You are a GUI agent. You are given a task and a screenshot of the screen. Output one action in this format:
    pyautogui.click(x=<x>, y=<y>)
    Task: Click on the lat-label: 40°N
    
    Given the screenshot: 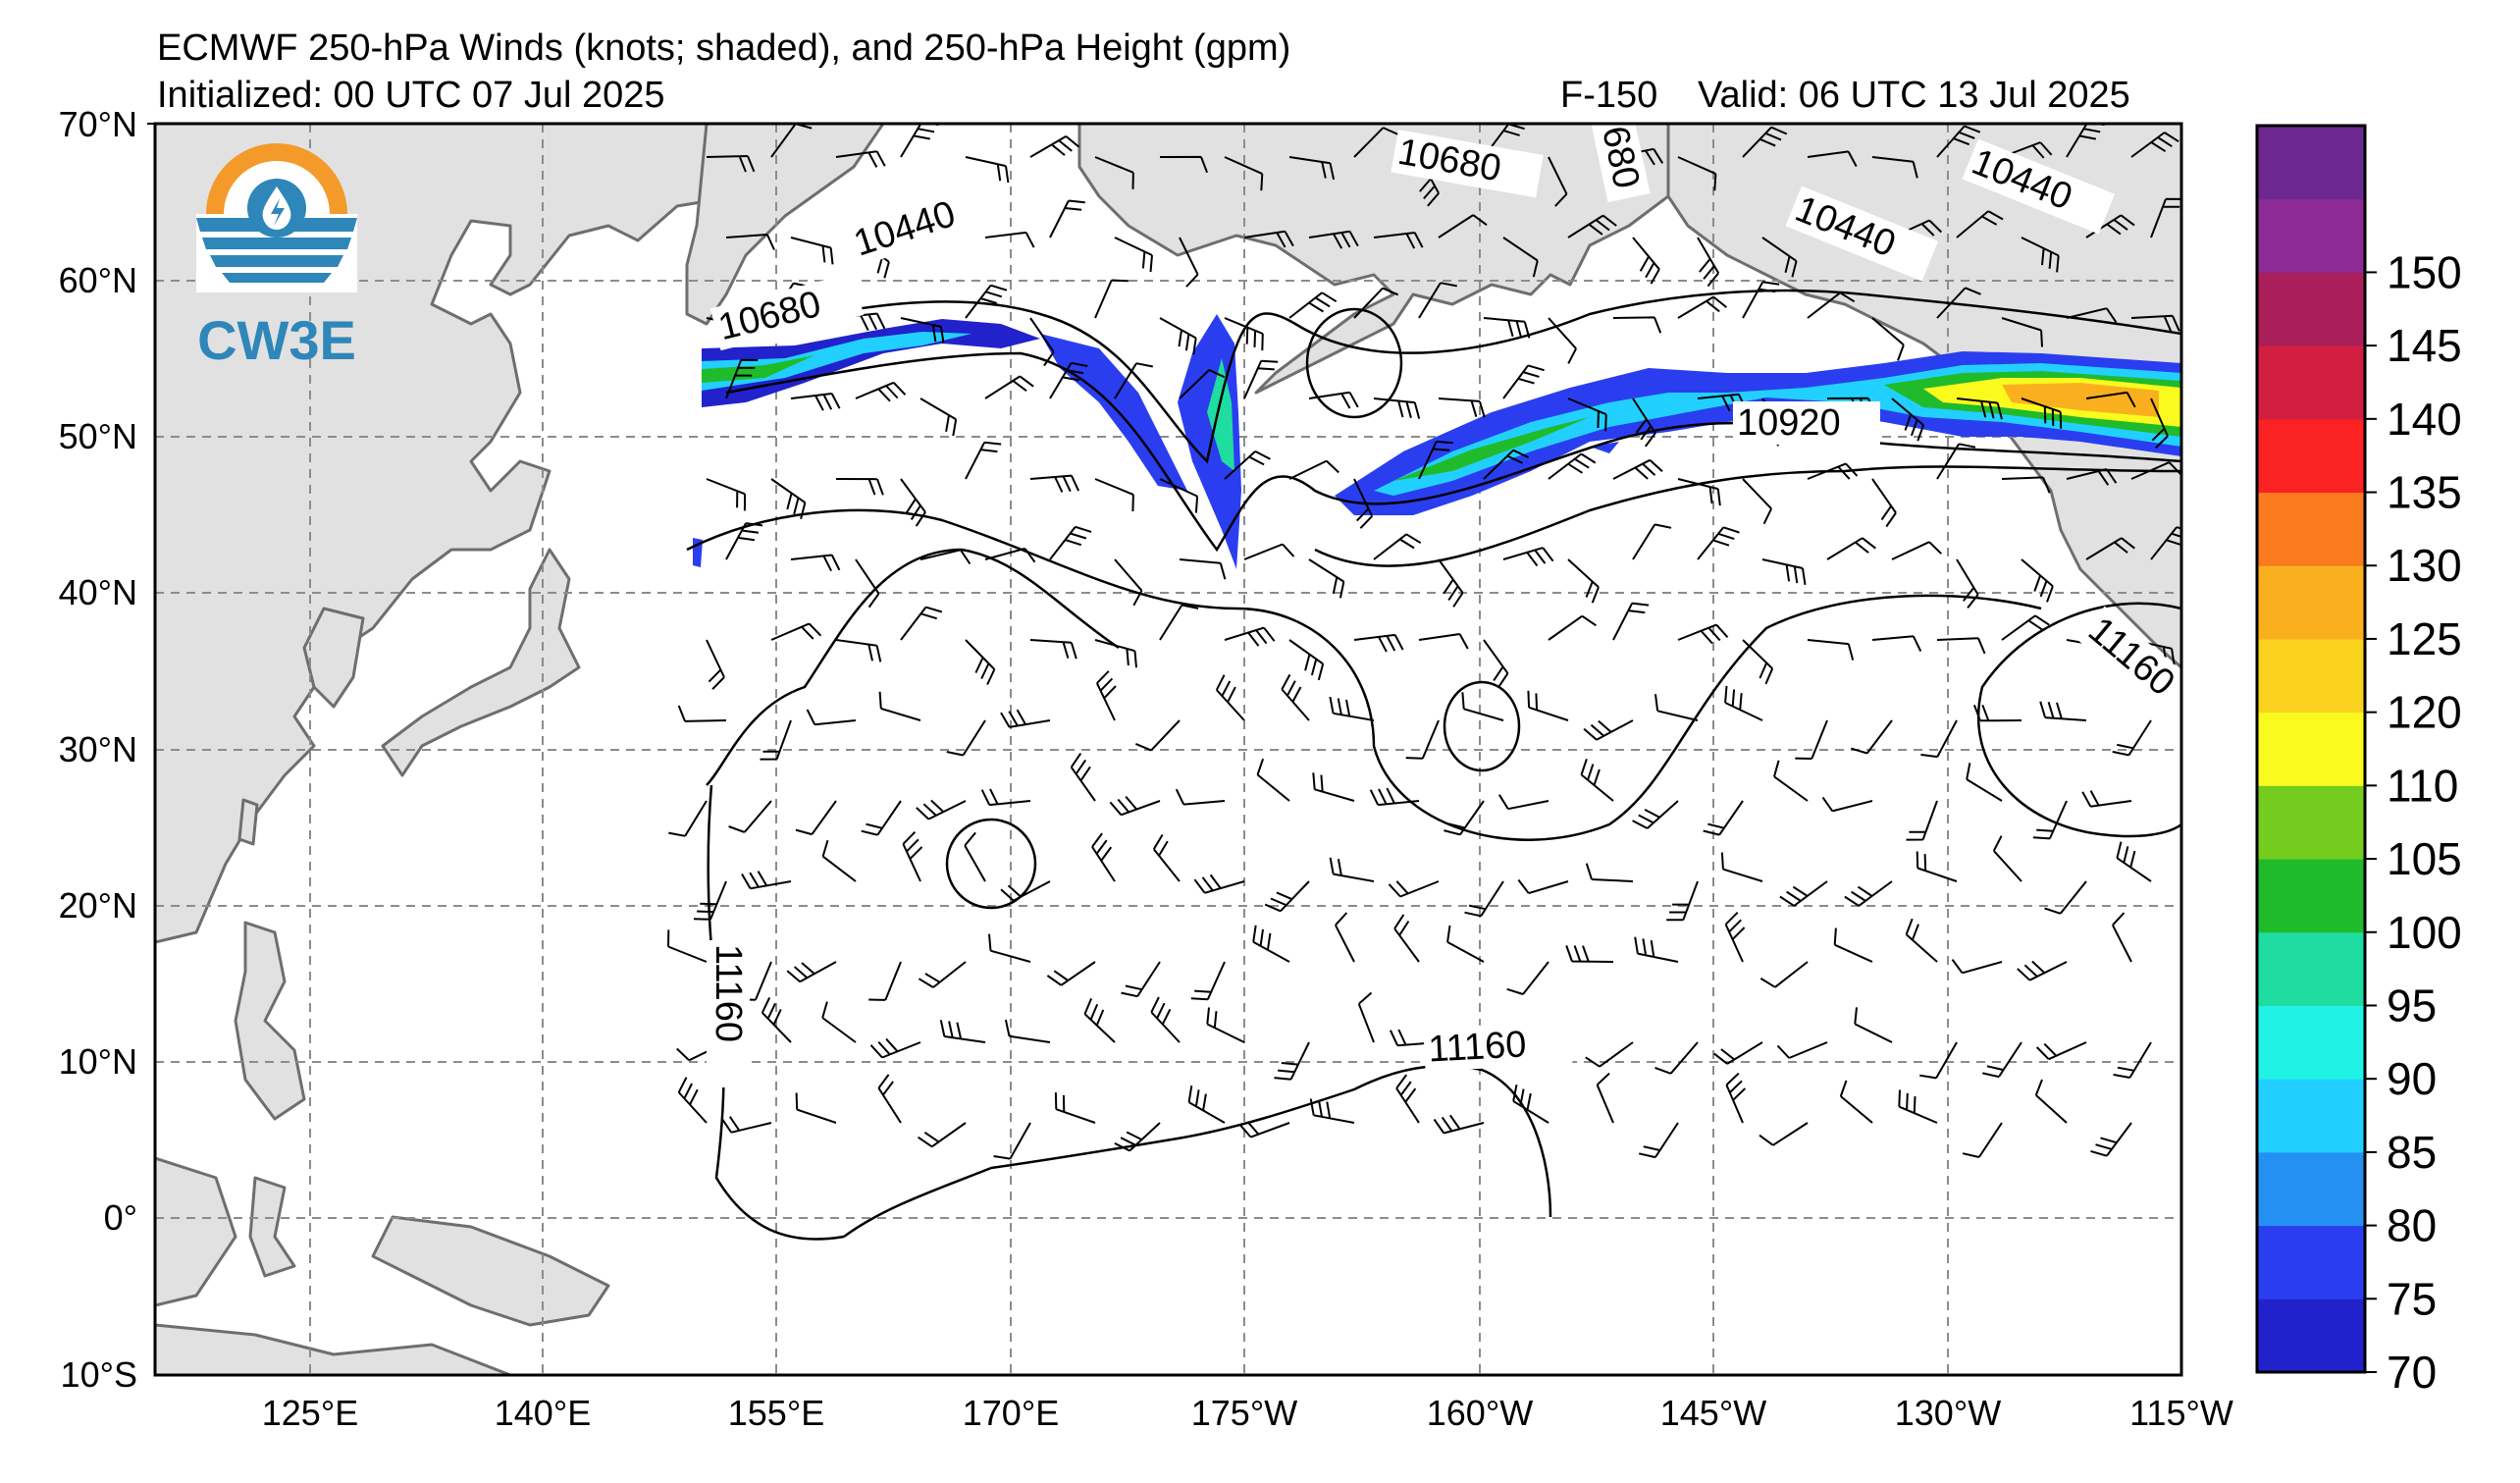 What is the action you would take?
    pyautogui.click(x=98, y=592)
    